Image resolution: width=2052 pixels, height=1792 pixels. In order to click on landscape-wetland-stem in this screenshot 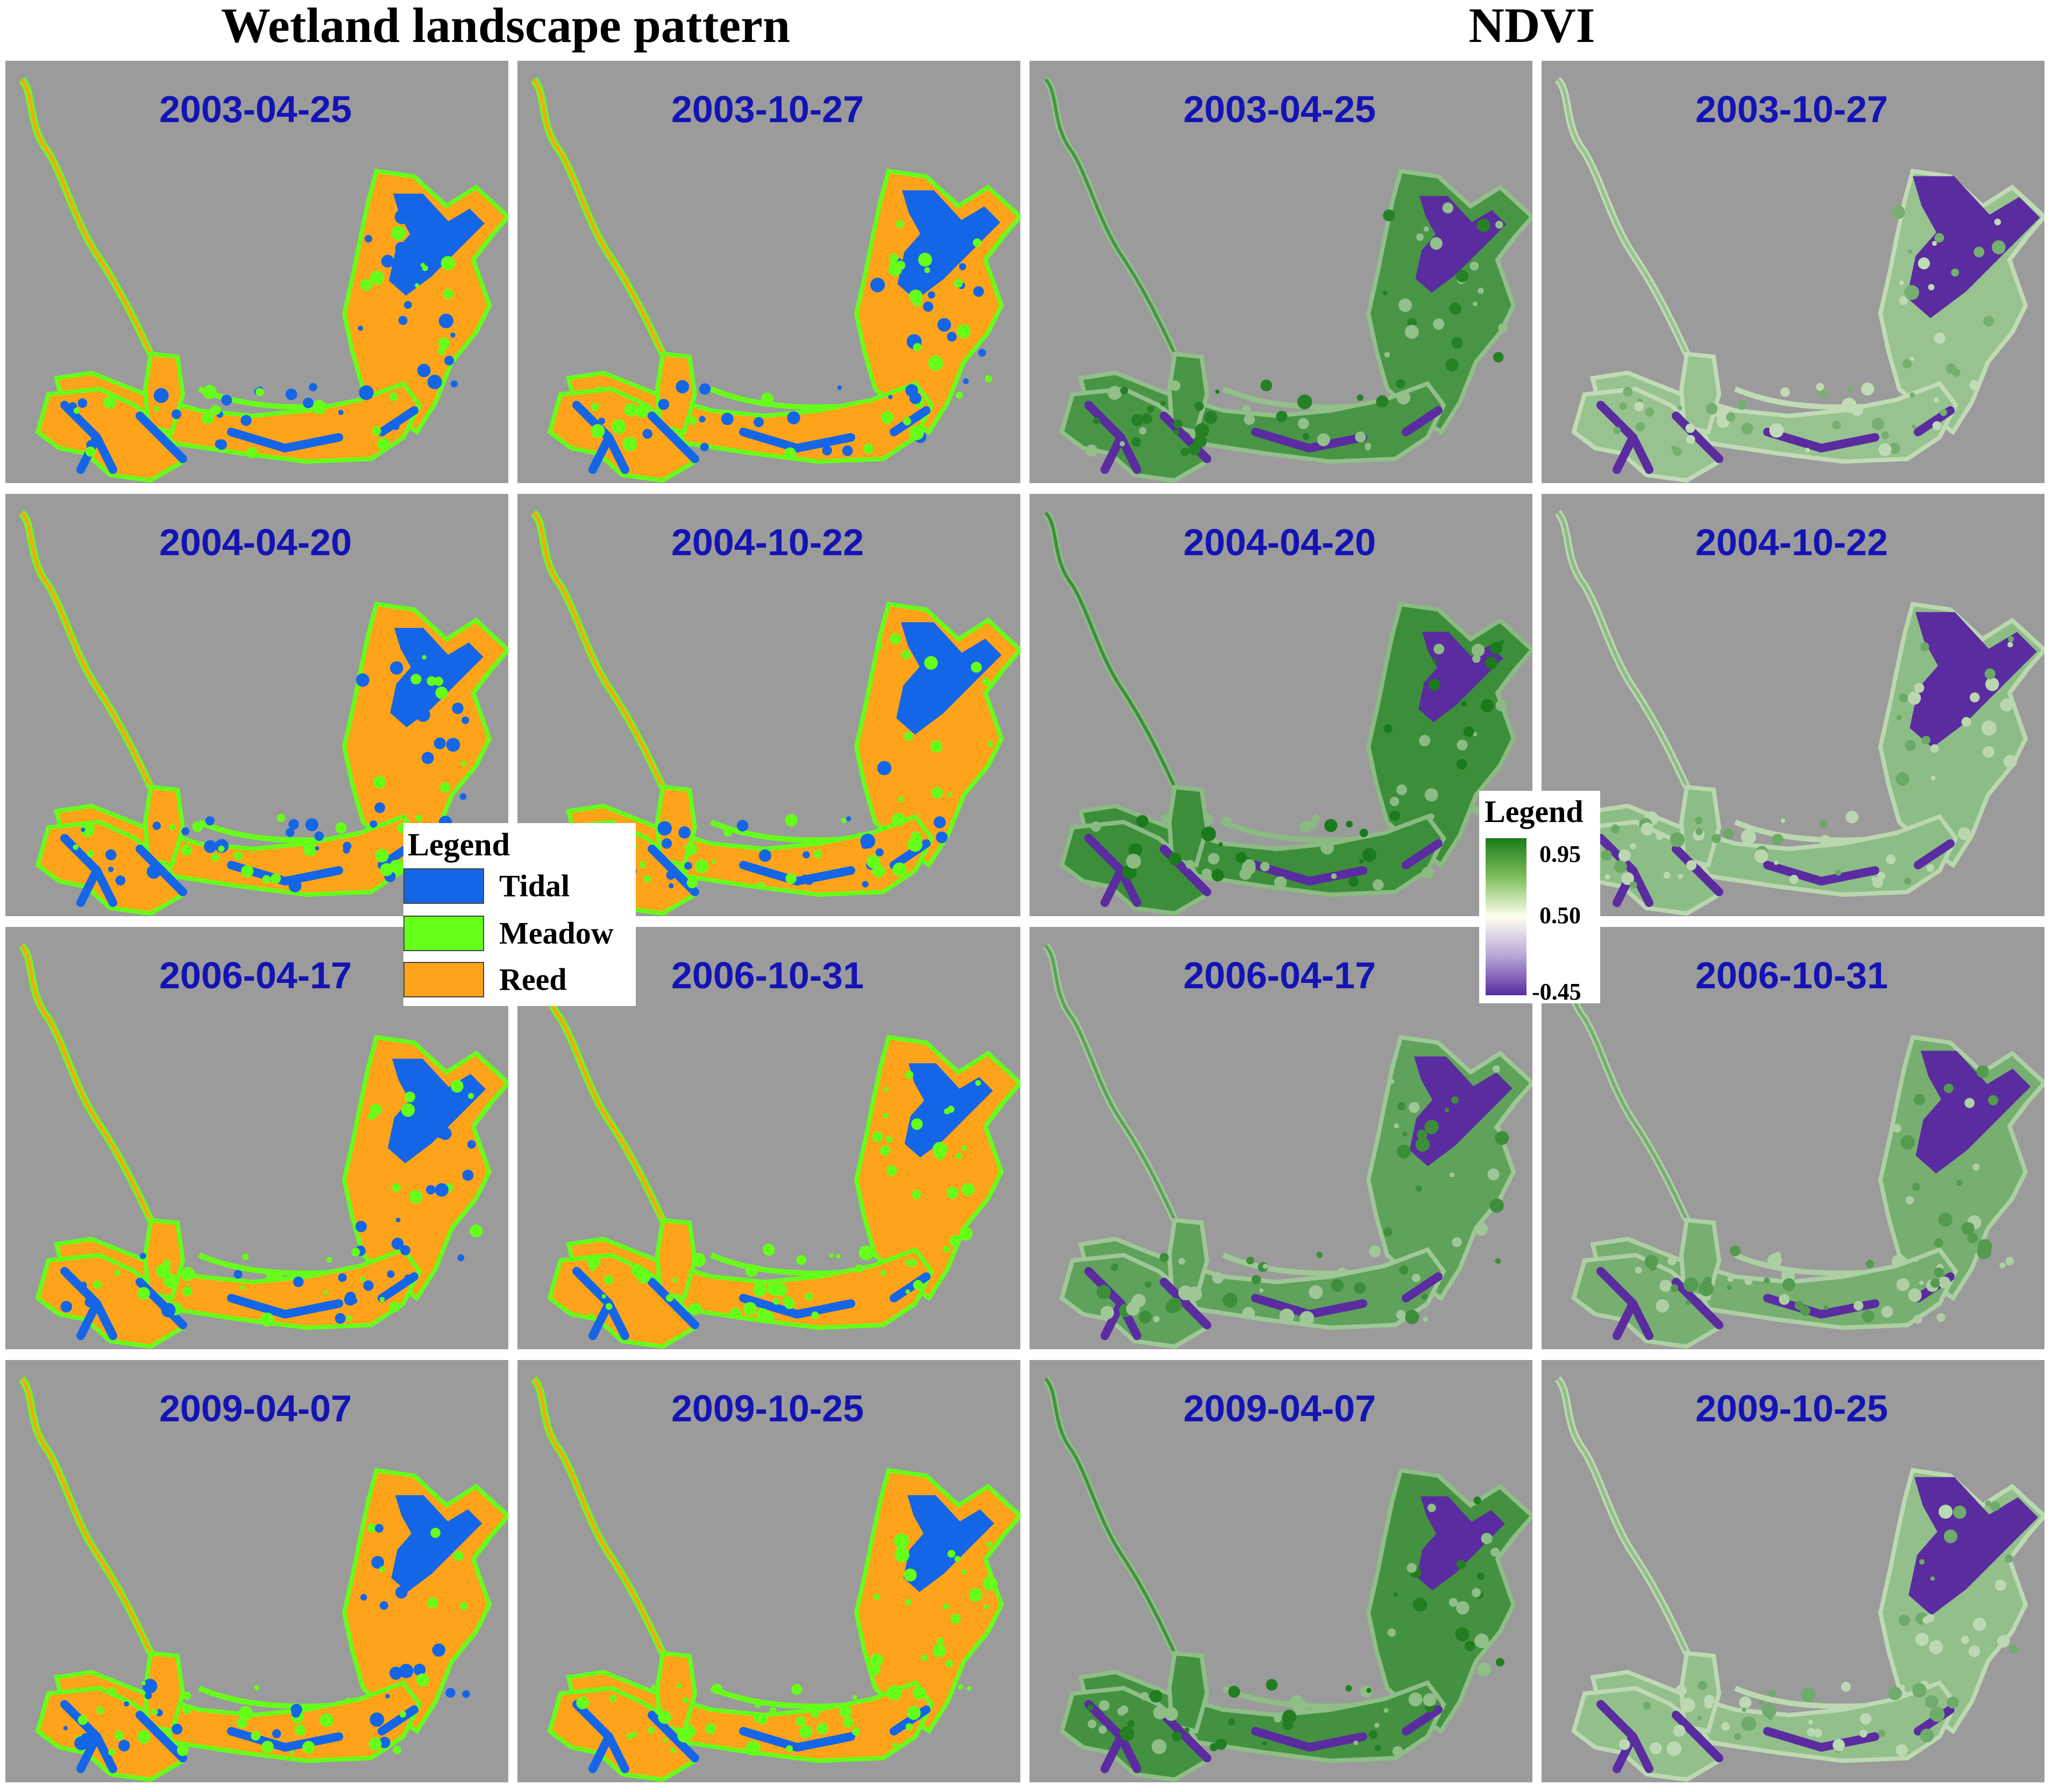, I will do `click(676, 1259)`.